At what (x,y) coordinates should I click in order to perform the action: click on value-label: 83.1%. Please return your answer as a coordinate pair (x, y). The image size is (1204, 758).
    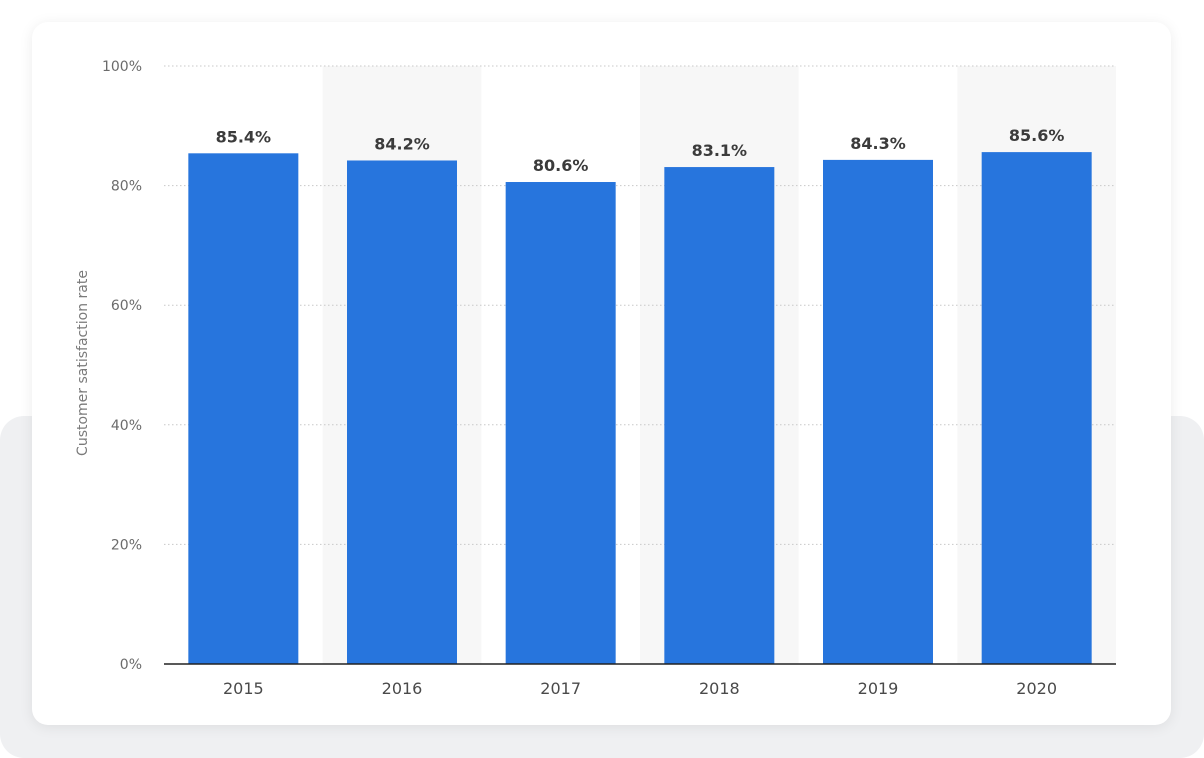
    Looking at the image, I should click on (720, 150).